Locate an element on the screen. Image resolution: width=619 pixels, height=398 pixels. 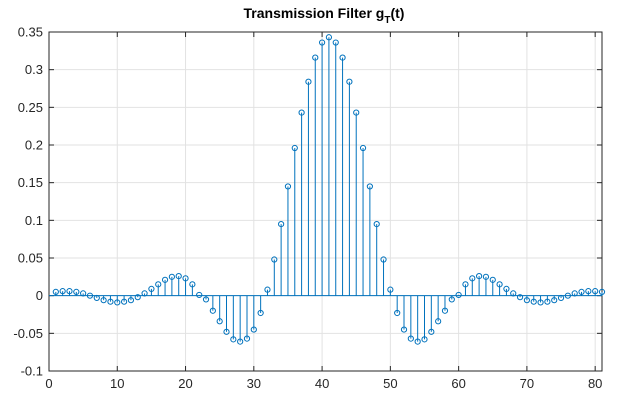
y-tick-label: 0.2 is located at coordinates (34, 145).